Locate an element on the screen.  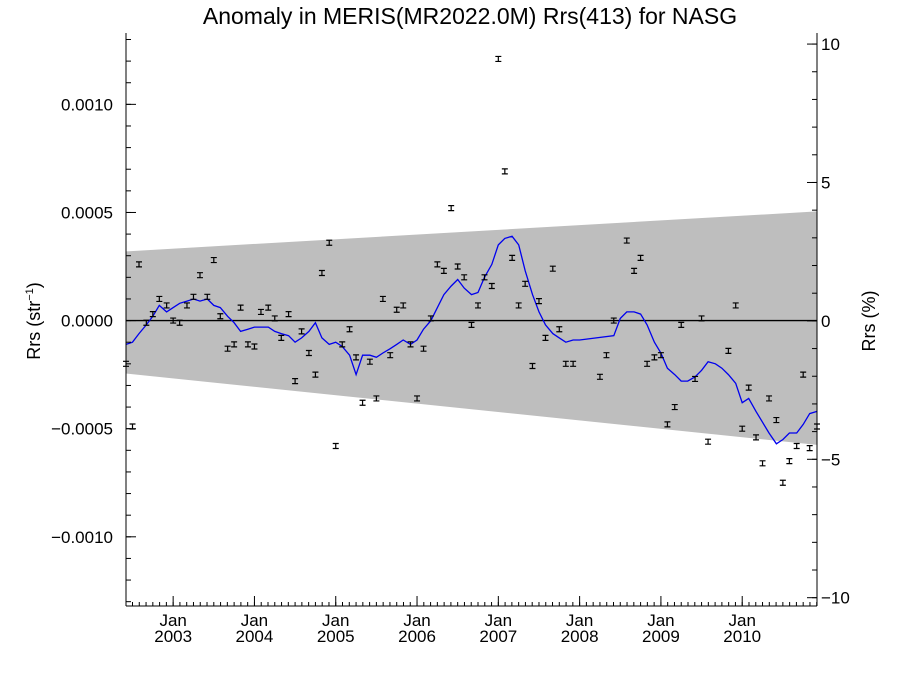
y-tick-label-left: 0.0000 is located at coordinates (87, 321).